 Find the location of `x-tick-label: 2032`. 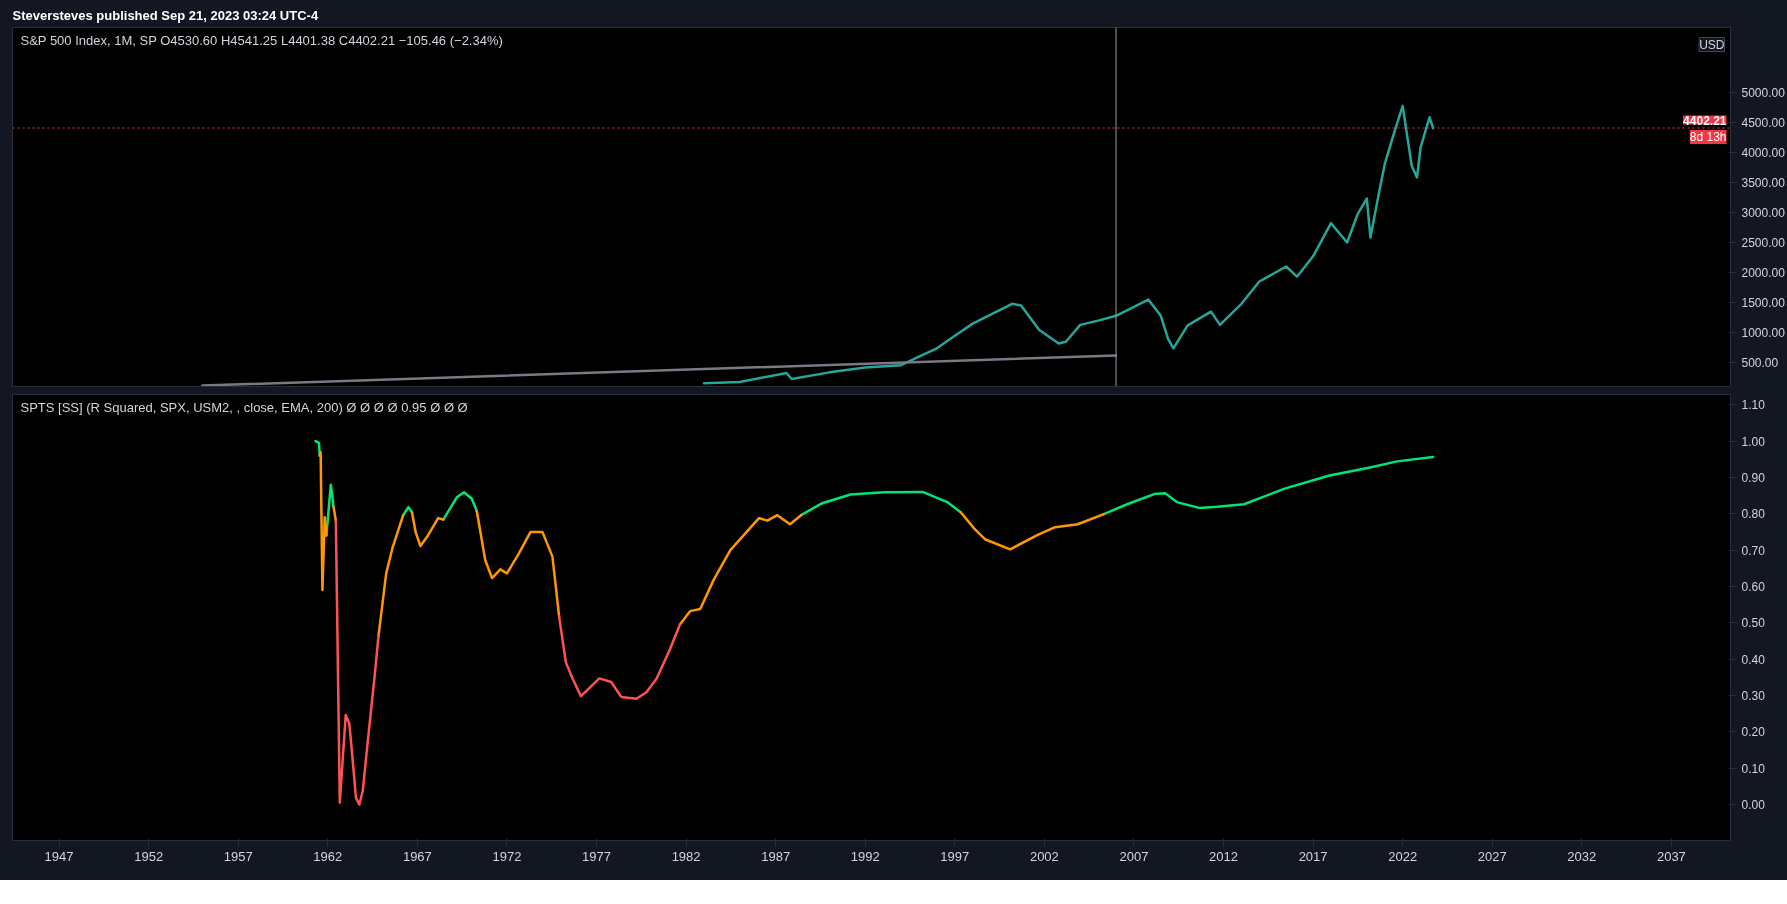

x-tick-label: 2032 is located at coordinates (1582, 856).